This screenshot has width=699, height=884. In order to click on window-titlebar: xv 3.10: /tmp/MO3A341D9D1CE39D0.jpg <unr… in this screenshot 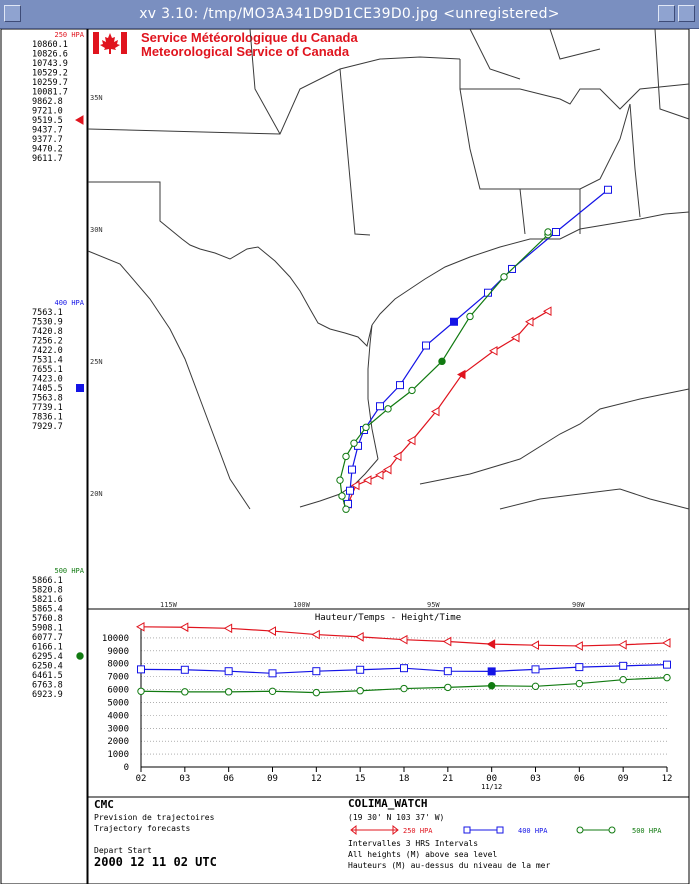, I will do `click(349, 14)`.